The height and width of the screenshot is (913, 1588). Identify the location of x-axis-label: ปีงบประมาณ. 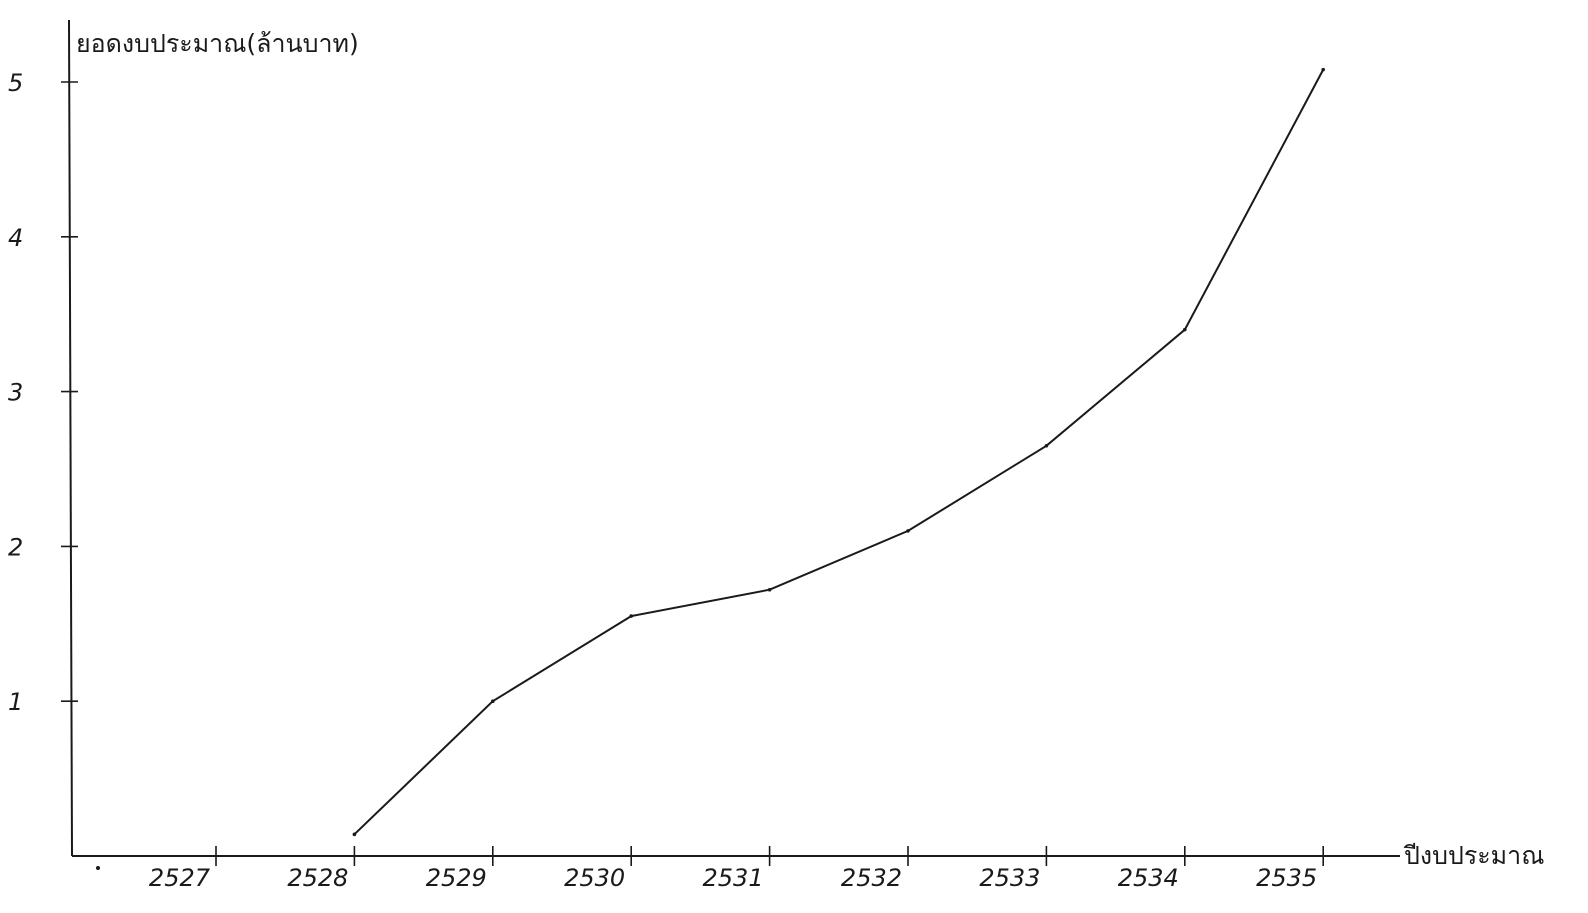
(1473, 855).